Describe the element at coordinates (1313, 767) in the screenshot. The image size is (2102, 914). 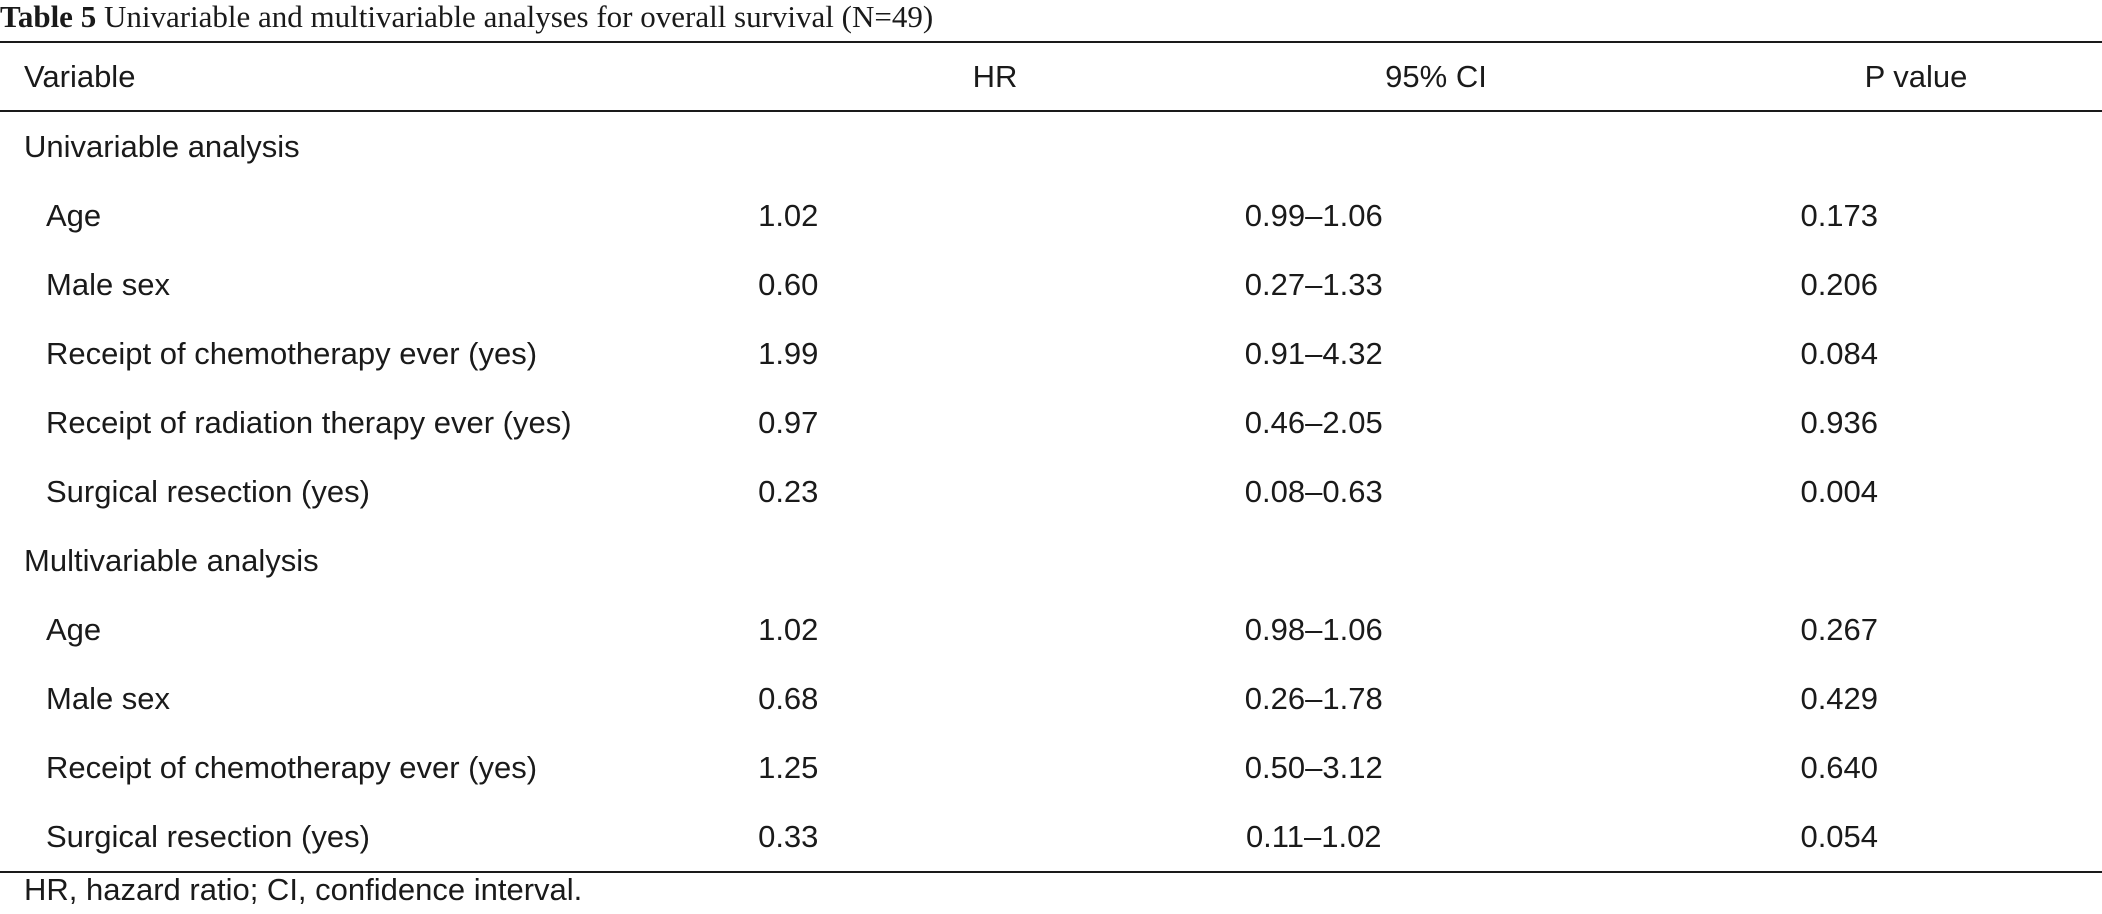
I see `cell-ci: 0.50–3.12` at that location.